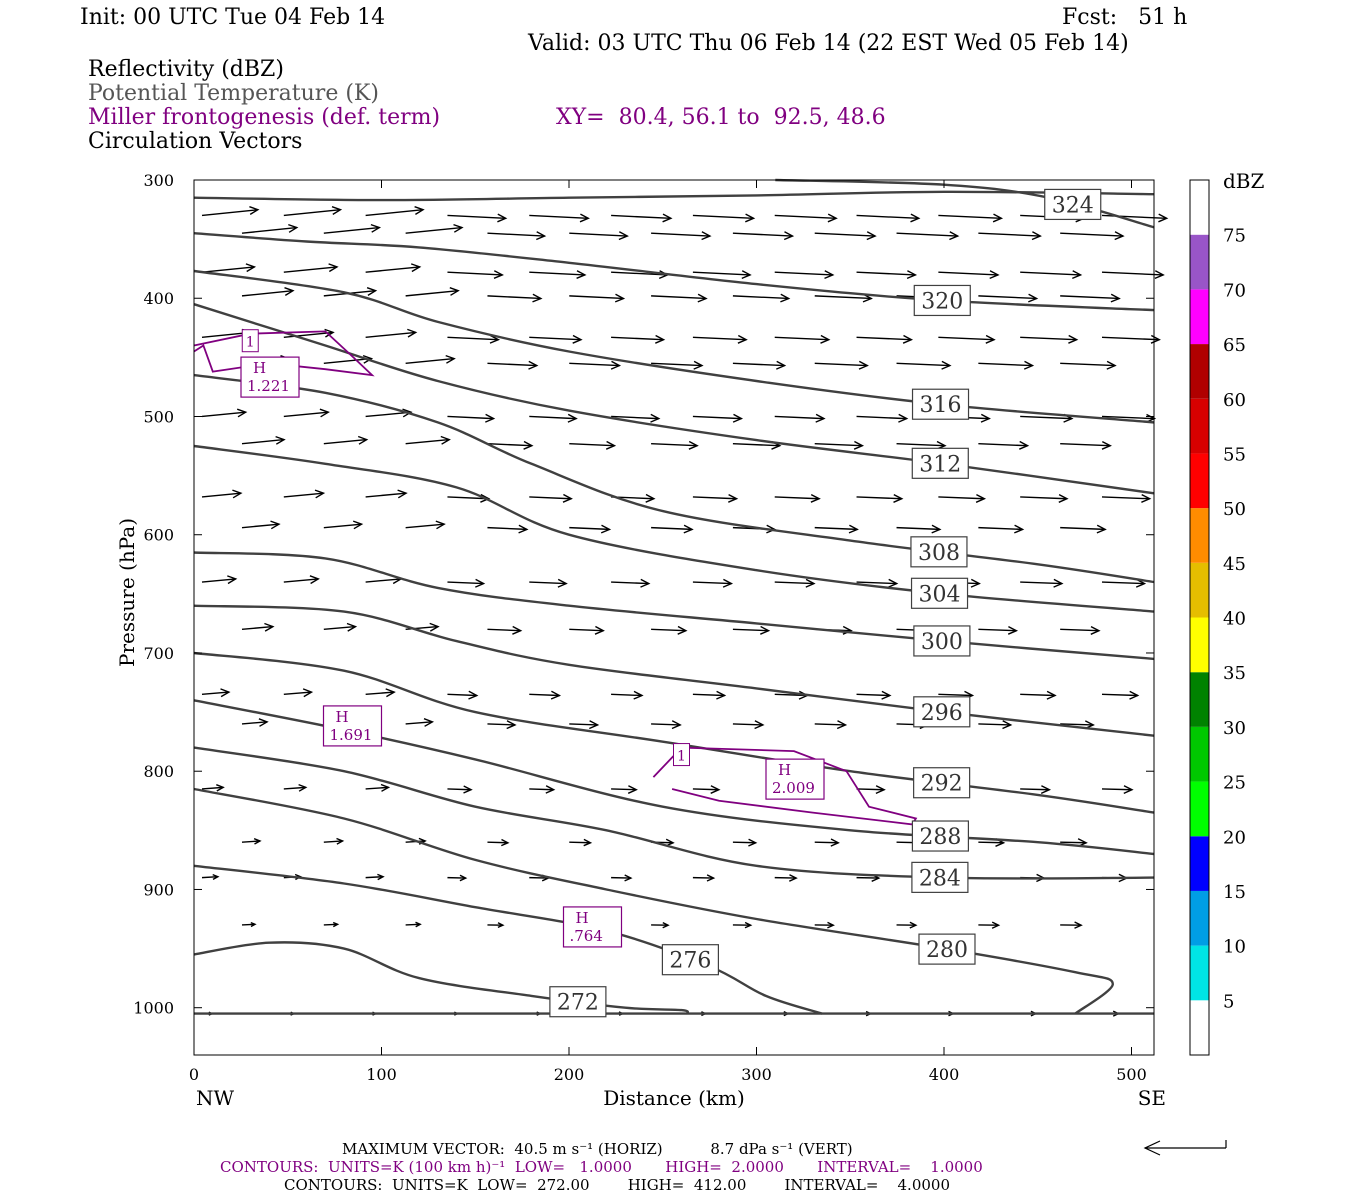 The height and width of the screenshot is (1200, 1350). I want to click on maximum-marker: H, so click(784, 770).